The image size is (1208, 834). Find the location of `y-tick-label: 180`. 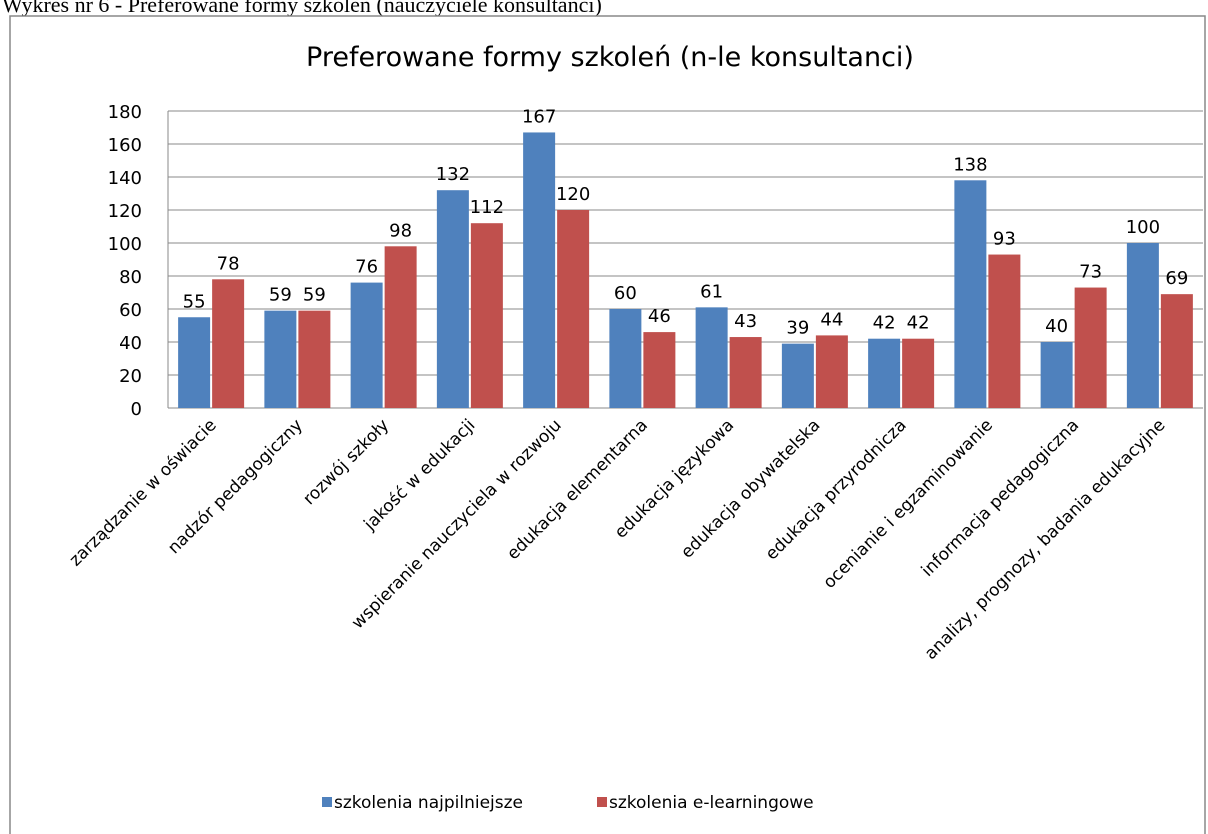

y-tick-label: 180 is located at coordinates (125, 112).